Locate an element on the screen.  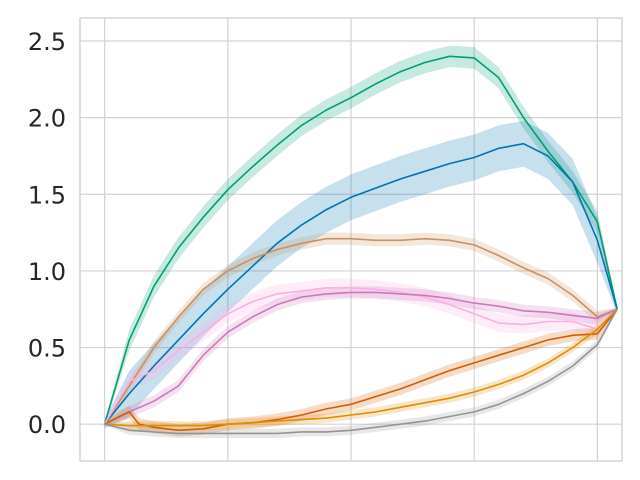
y-tick-label: 2.5 is located at coordinates (47, 42).